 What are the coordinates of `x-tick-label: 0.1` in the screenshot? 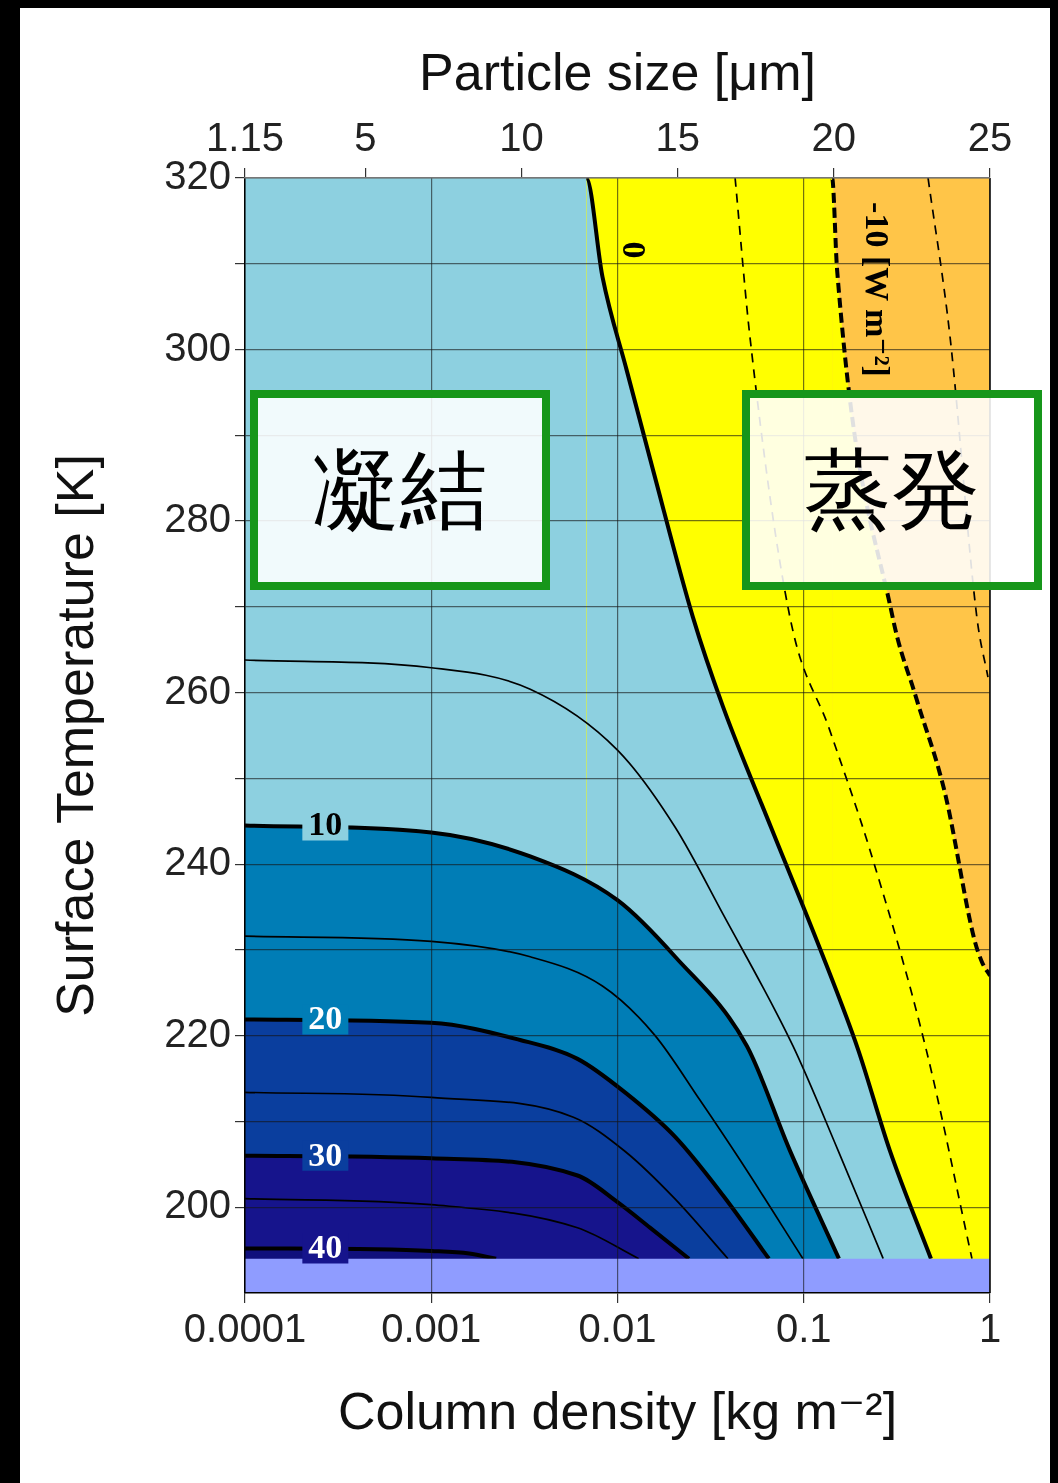 It's located at (803, 1328).